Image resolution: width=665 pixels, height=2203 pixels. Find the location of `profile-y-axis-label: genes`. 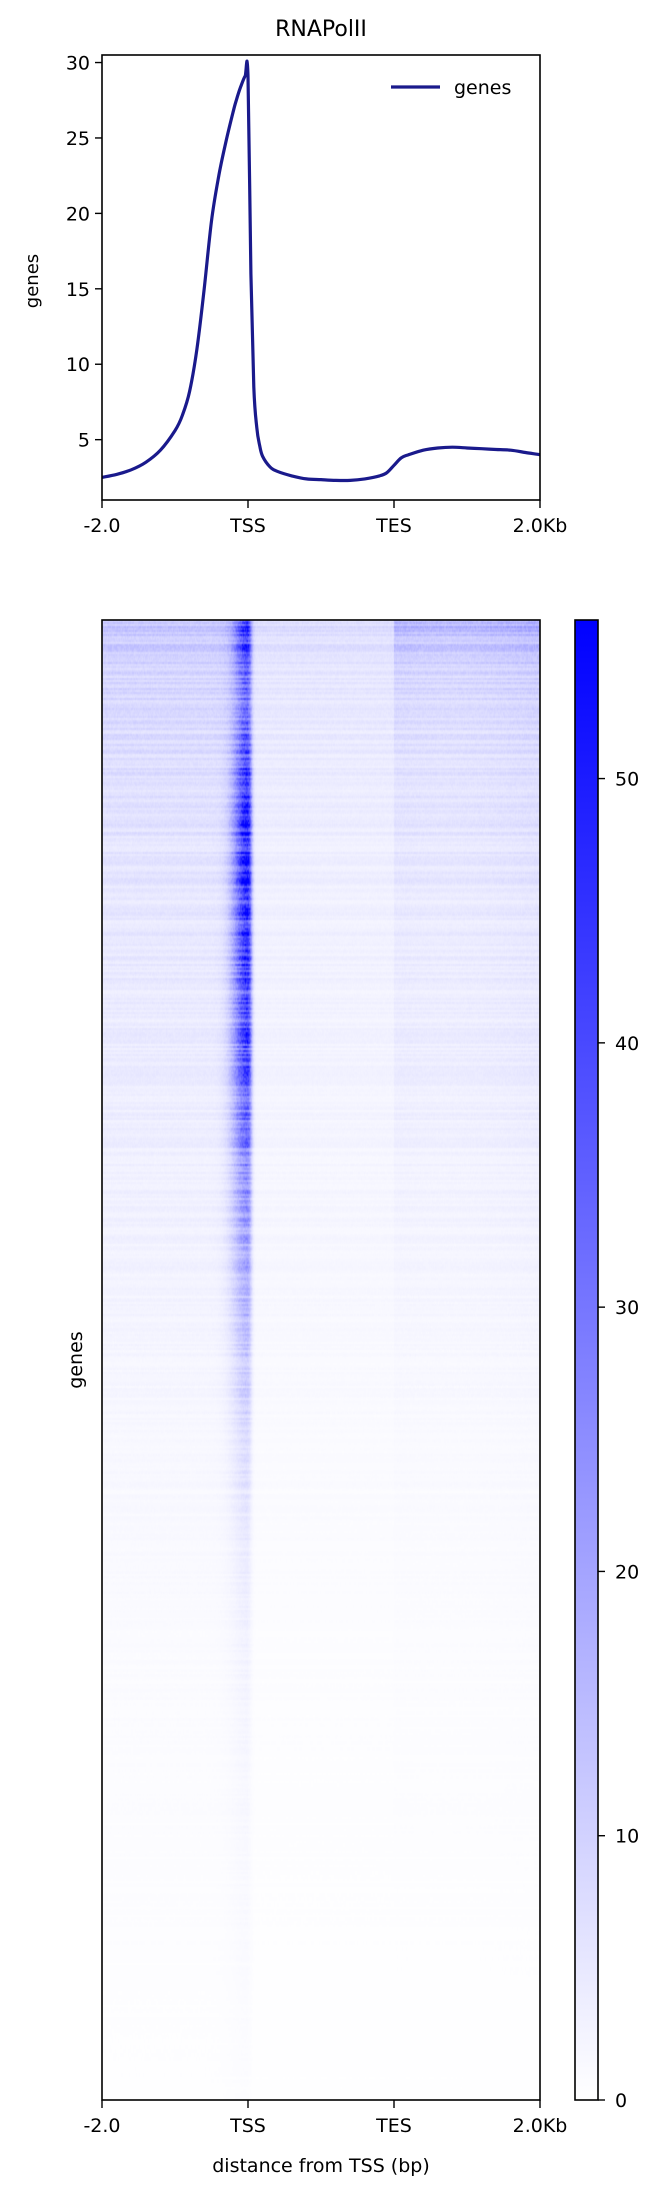

profile-y-axis-label: genes is located at coordinates (32, 281).